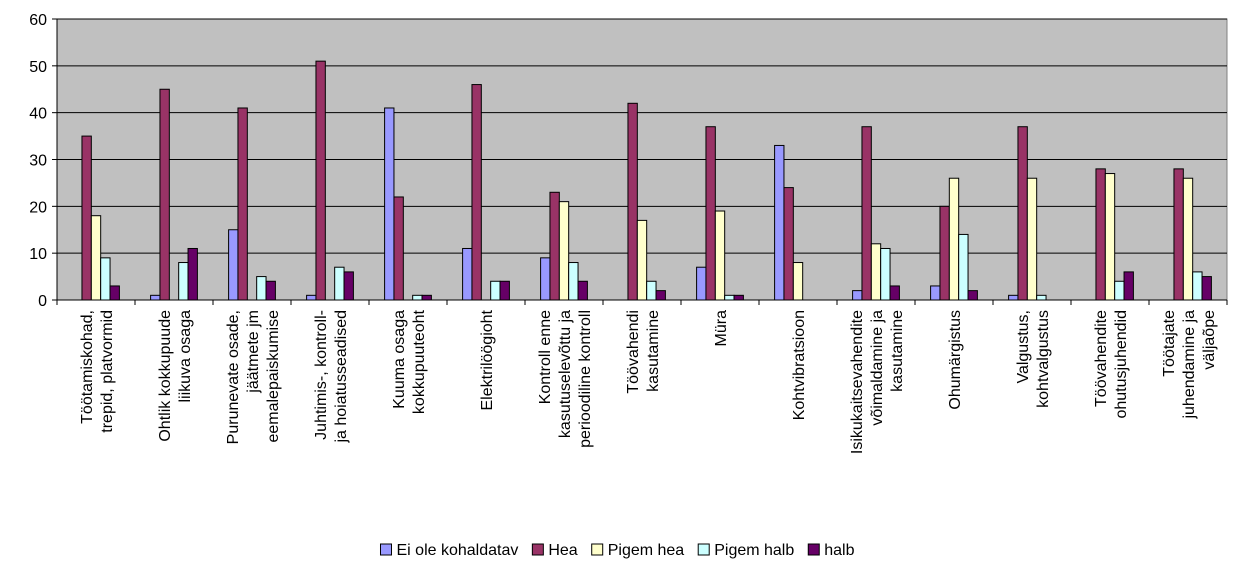 This screenshot has width=1235, height=574. Describe the element at coordinates (38, 254) in the screenshot. I see `y-tick-label: 10` at that location.